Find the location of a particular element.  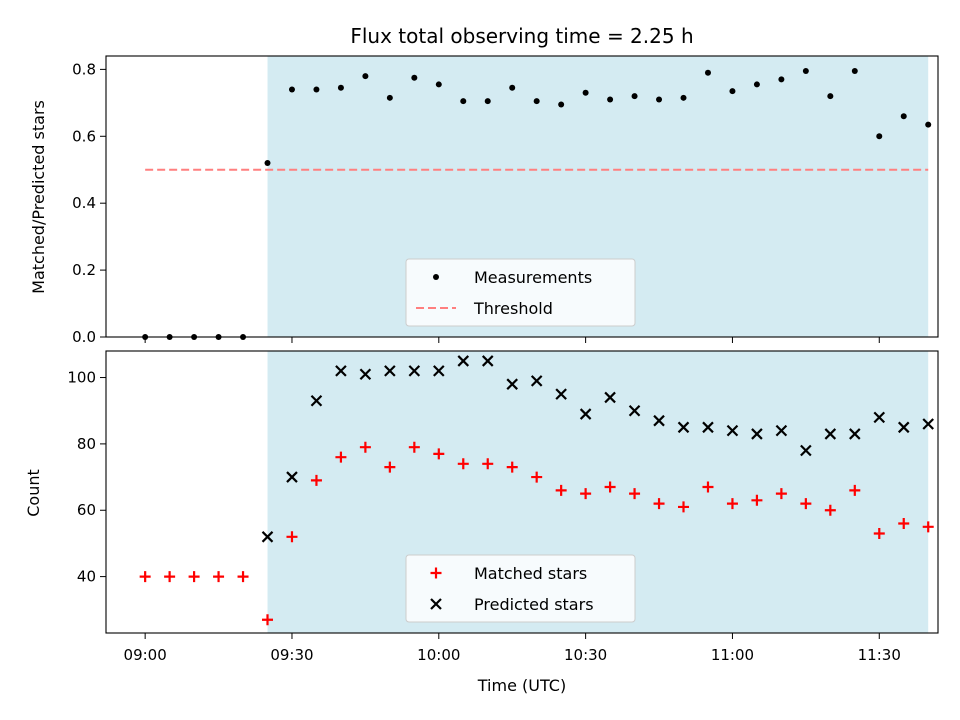

y-tick-label: 0.2 is located at coordinates (84, 270).